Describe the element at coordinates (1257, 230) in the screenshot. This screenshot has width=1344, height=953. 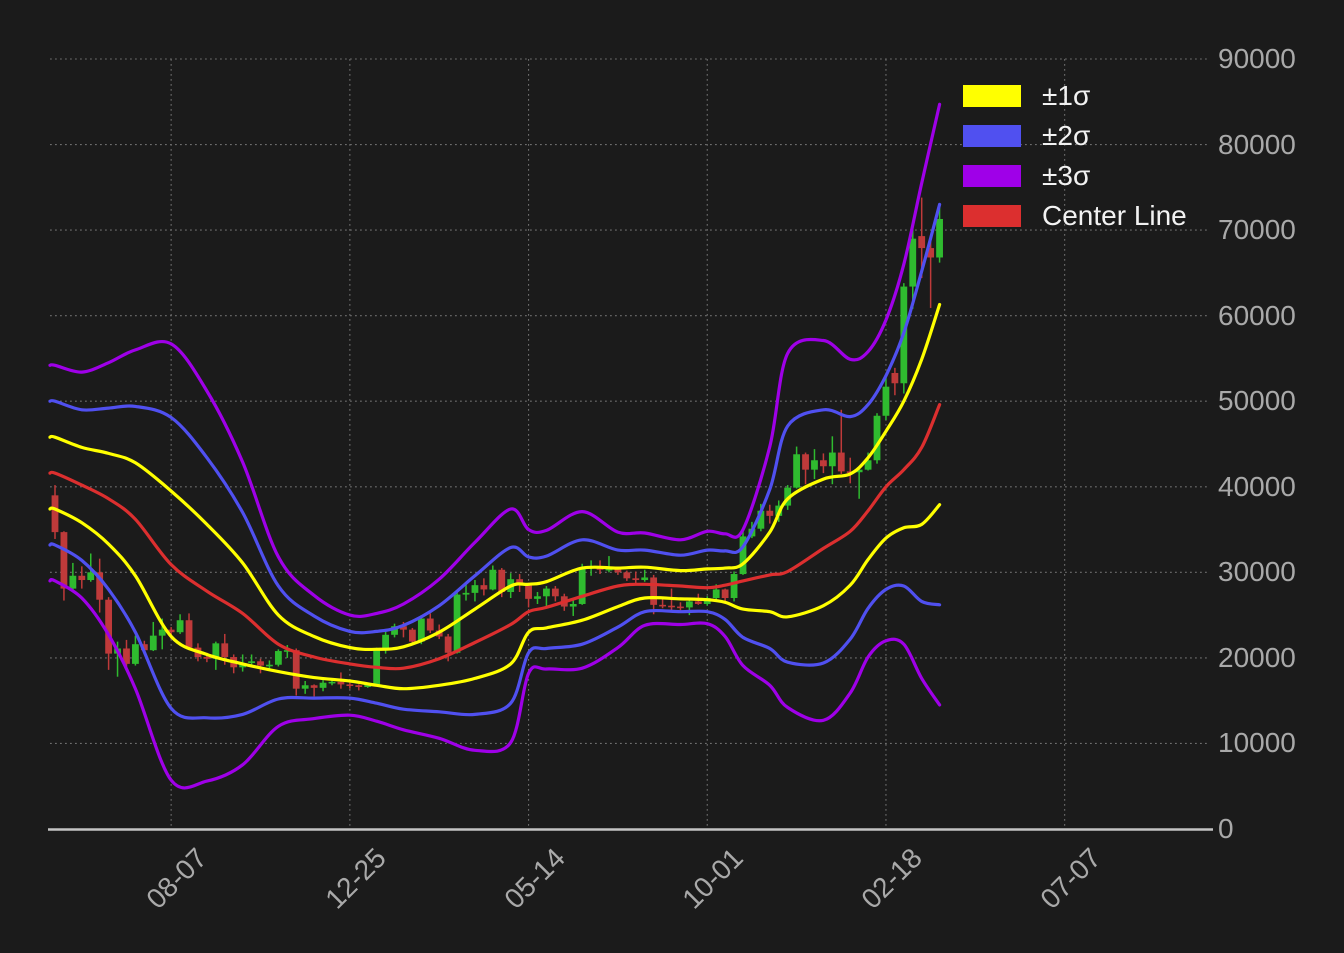
I see `y-tick-label: 70000` at that location.